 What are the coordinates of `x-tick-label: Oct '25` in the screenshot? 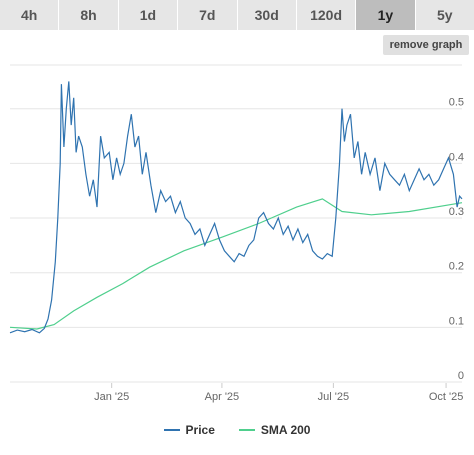 It's located at (446, 397).